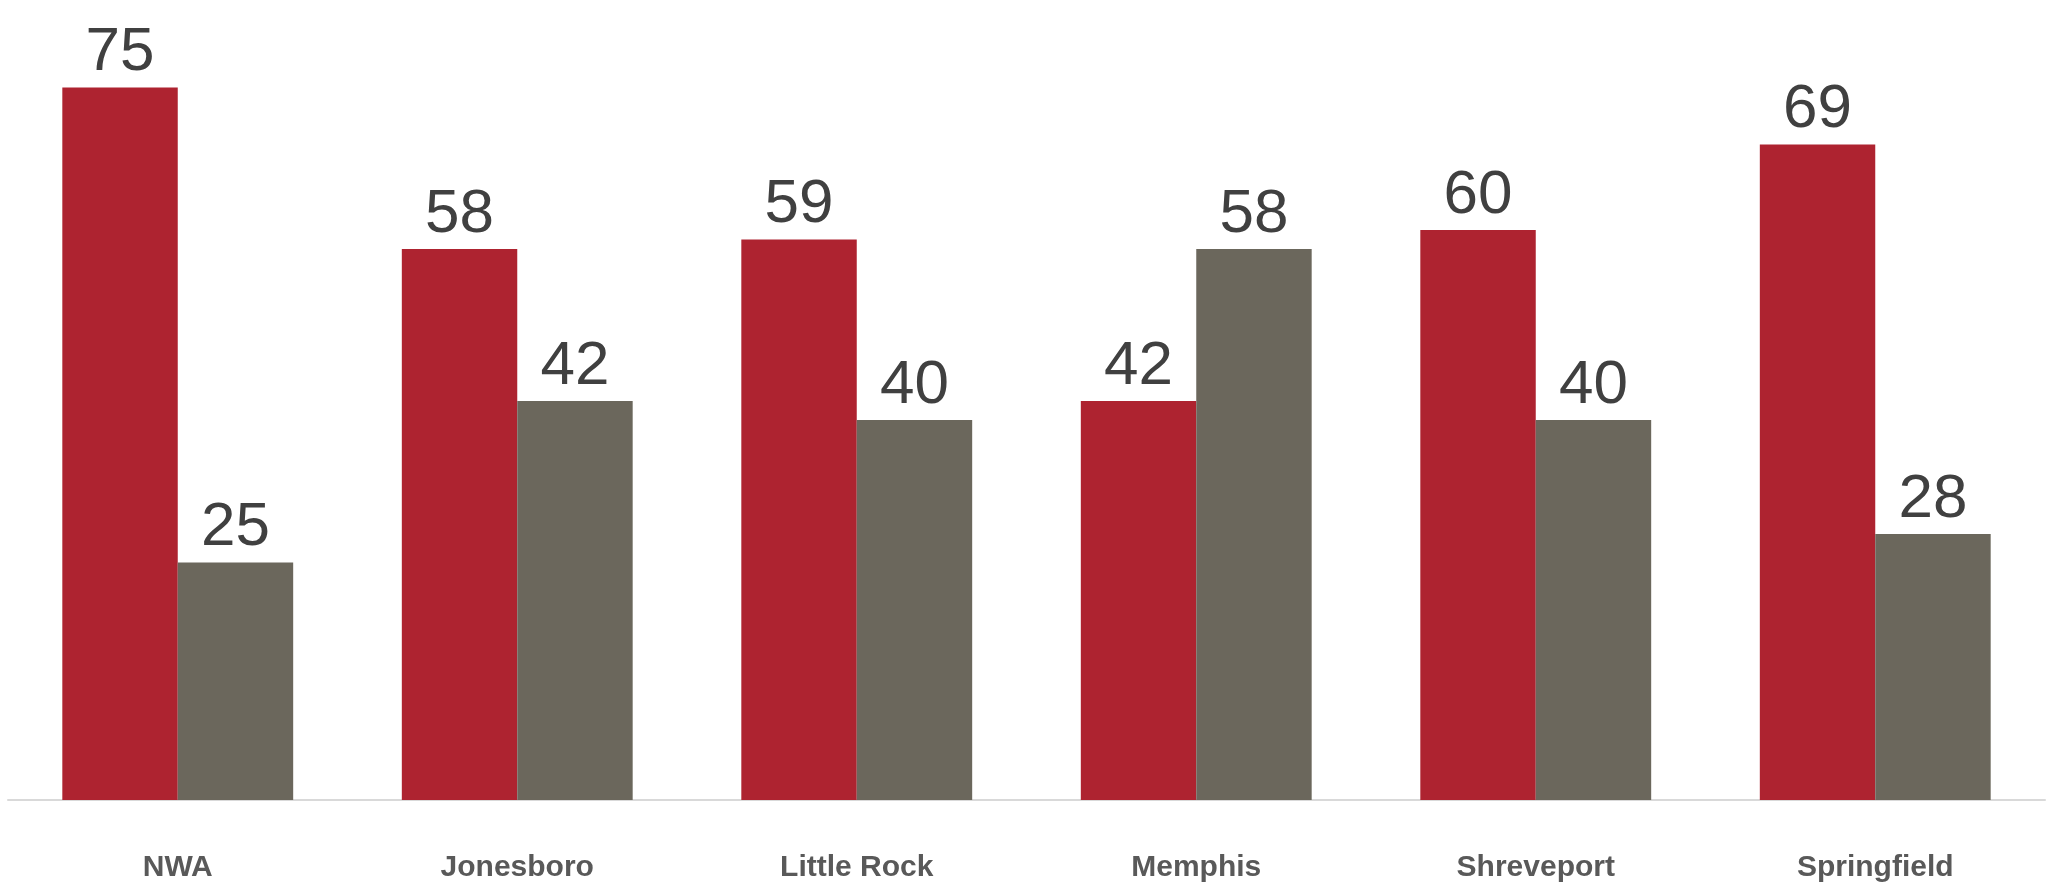 This screenshot has height=893, width=2049. I want to click on x-tick-label: Memphis, so click(1196, 865).